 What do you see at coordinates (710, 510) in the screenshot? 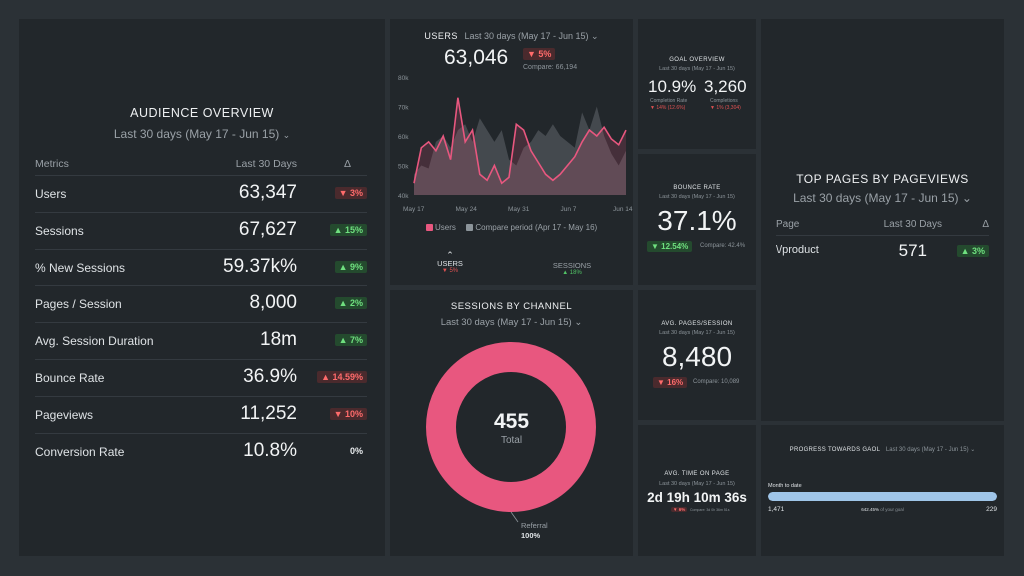
I see `time-compare: Compare: 3d 0h 36m 51s` at bounding box center [710, 510].